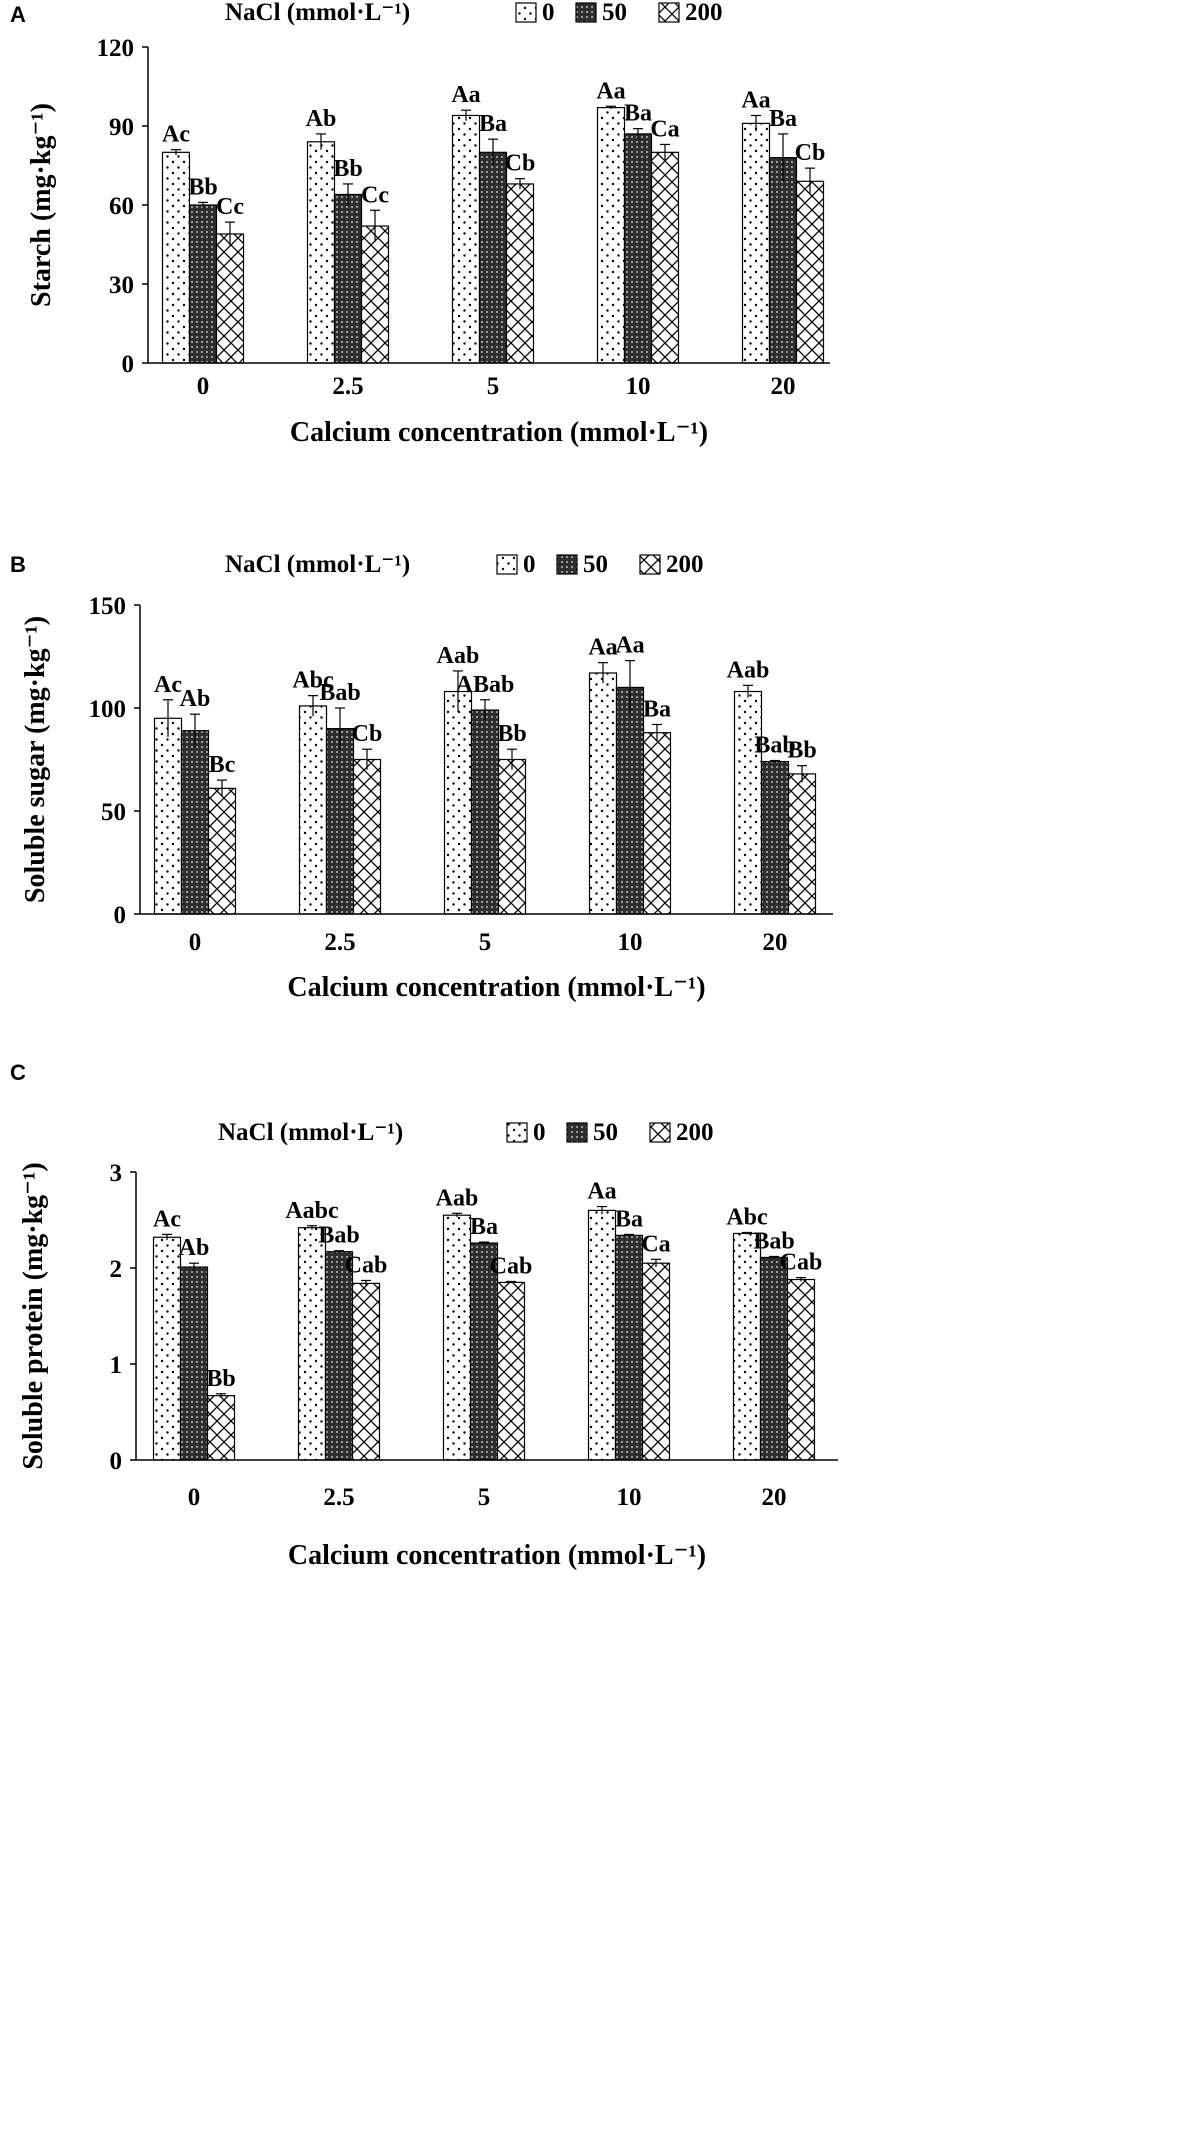  What do you see at coordinates (121, 285) in the screenshot?
I see `y-tick-label: 30` at bounding box center [121, 285].